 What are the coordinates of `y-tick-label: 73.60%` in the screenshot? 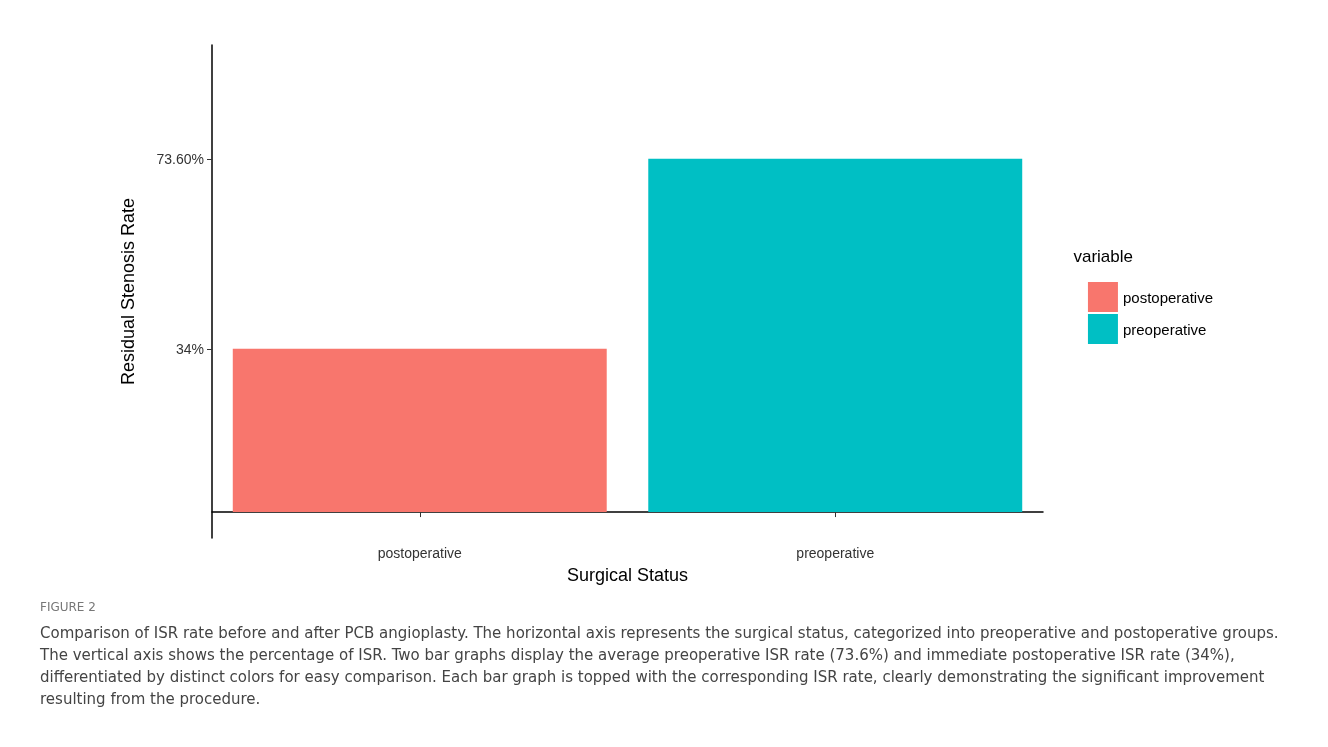 It's located at (180, 158).